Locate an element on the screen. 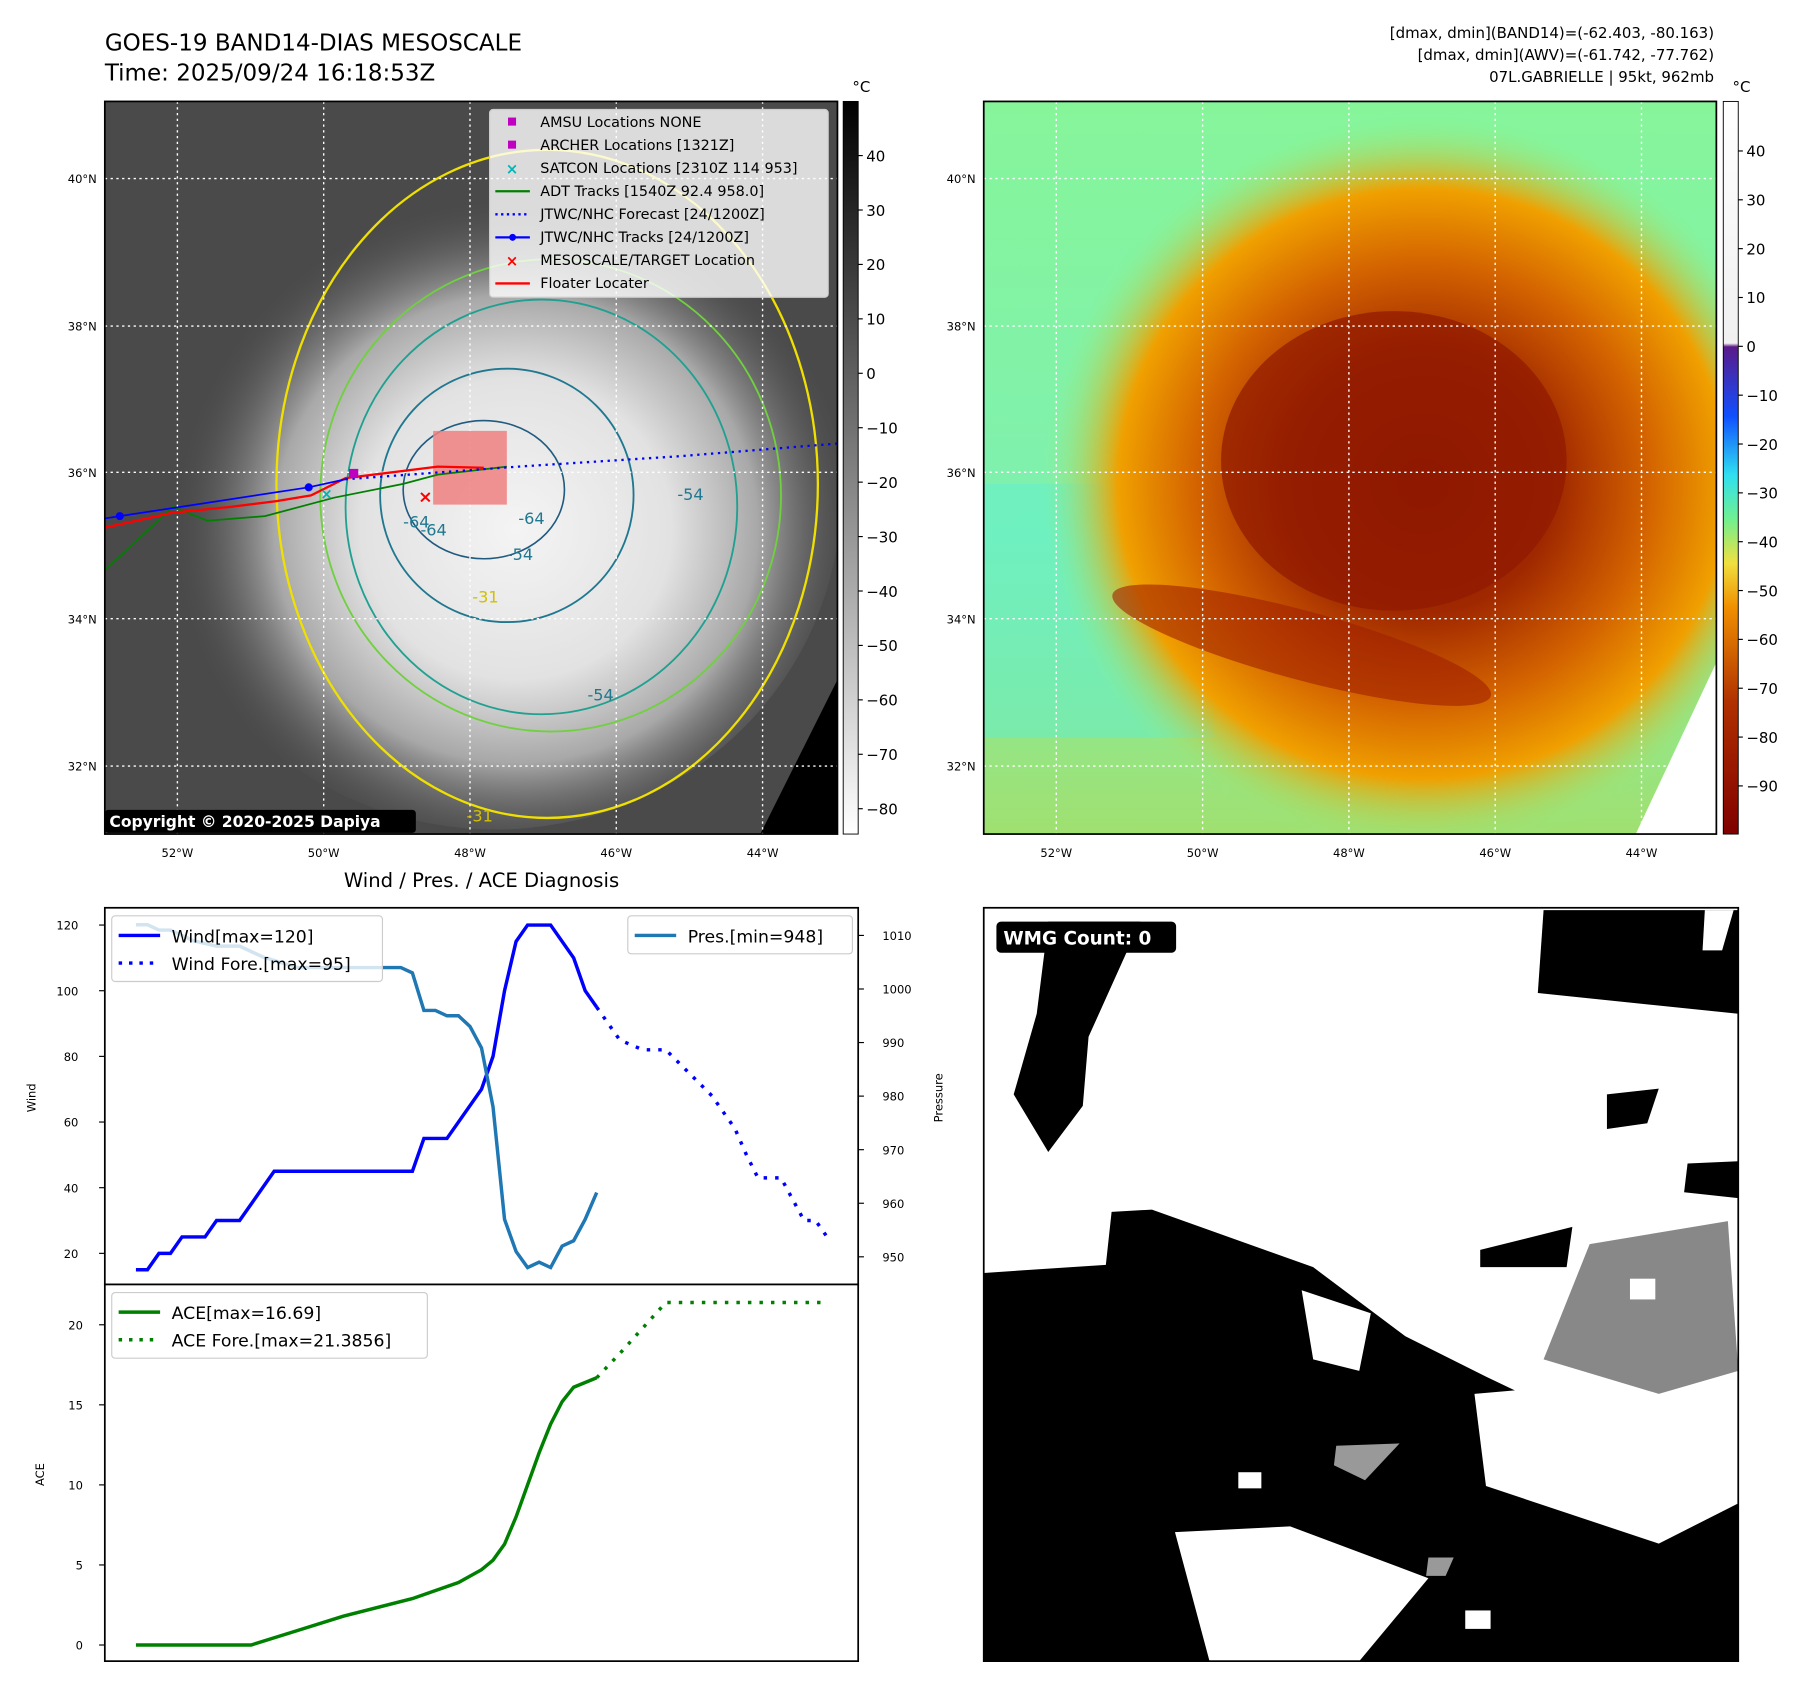 Image resolution: width=1797 pixels, height=1690 pixels. lat-label: 36°N is located at coordinates (961, 473).